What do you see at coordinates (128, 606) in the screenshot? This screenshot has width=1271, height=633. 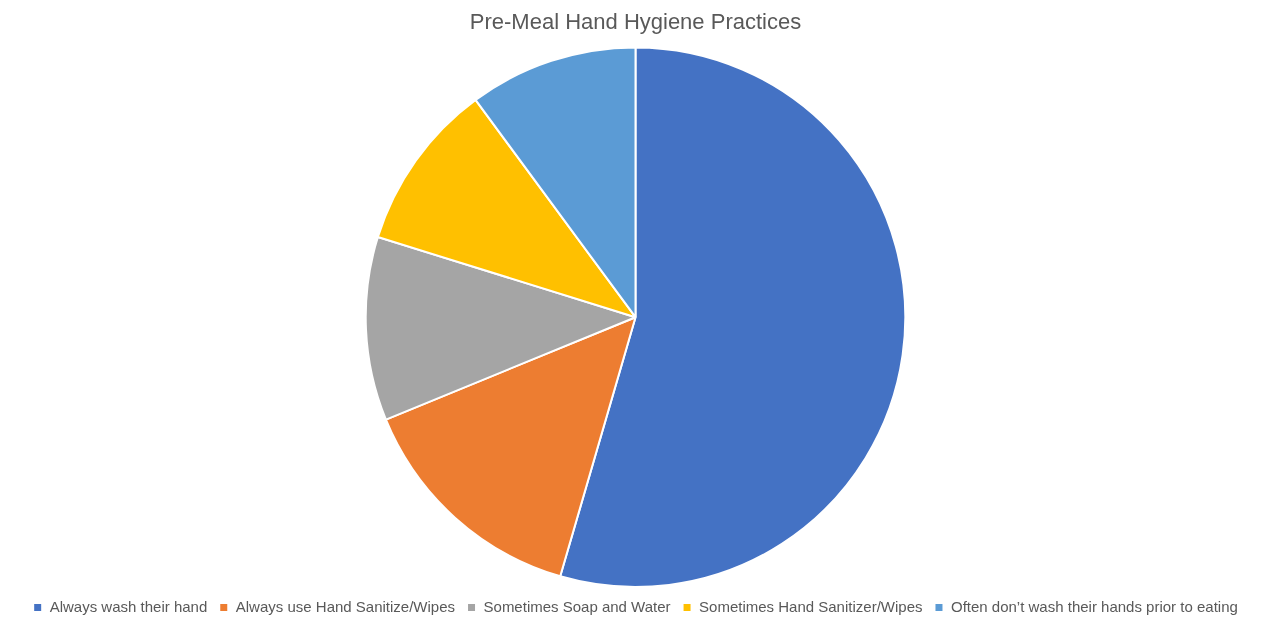 I see `legend-label: Always wash their hand` at bounding box center [128, 606].